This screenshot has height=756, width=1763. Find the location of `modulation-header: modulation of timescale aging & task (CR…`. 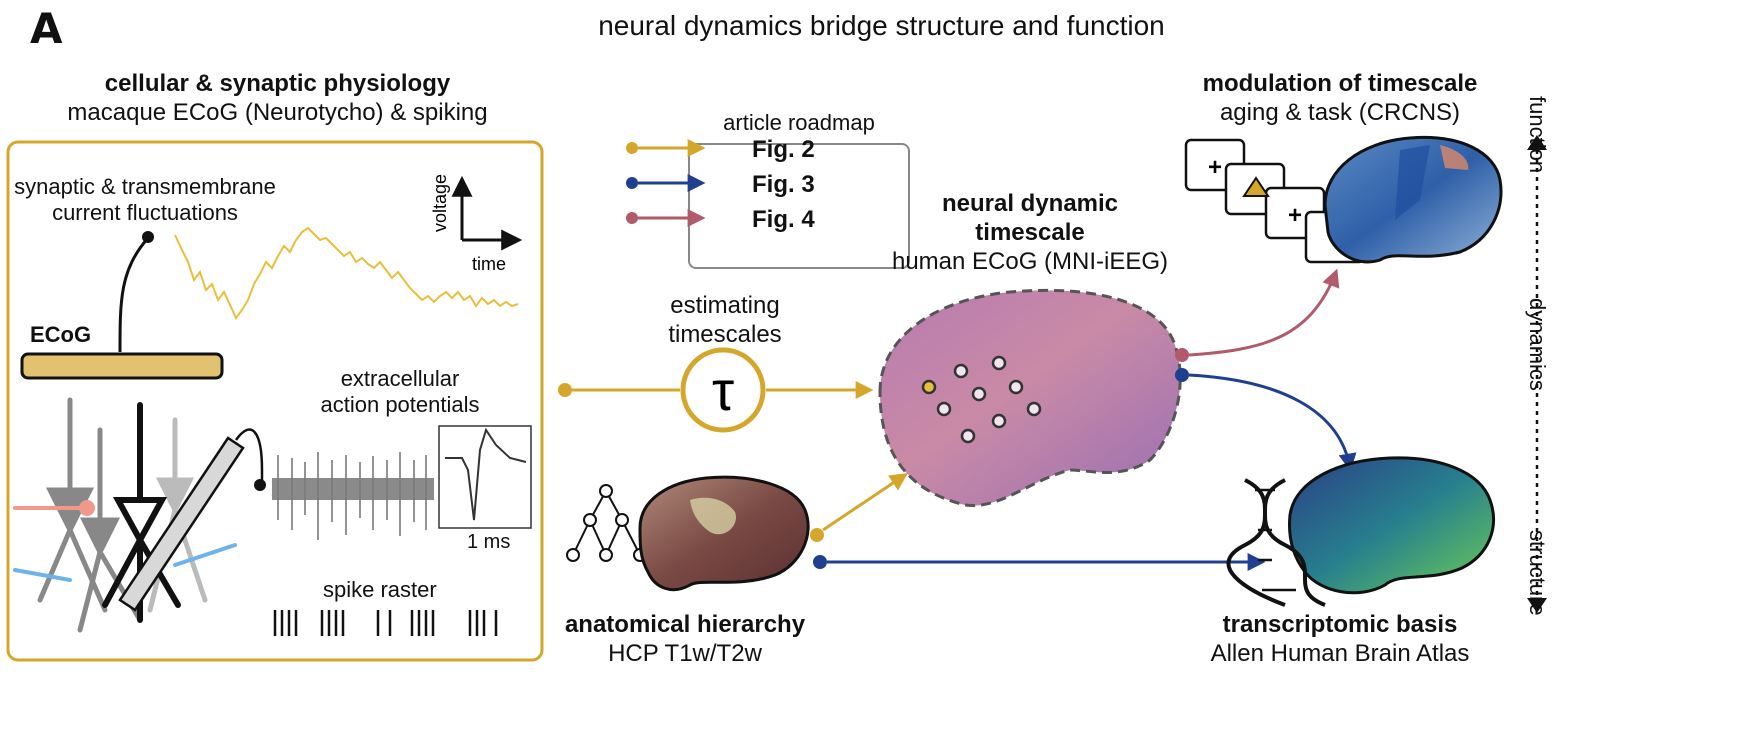

modulation-header: modulation of timescale aging & task (CR… is located at coordinates (1340, 99).